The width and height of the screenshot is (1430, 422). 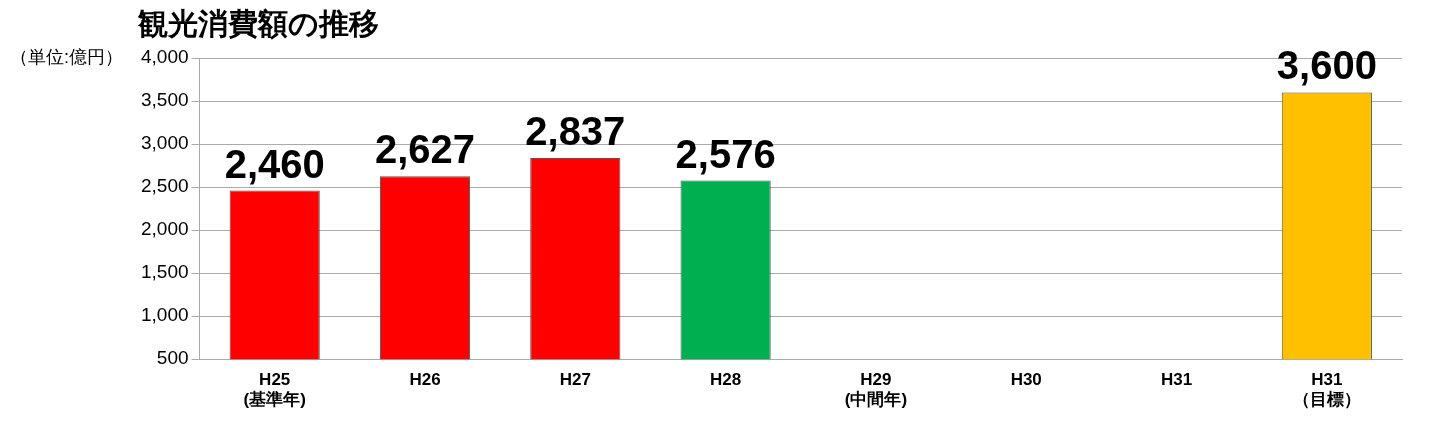 I want to click on x-tick-label: H25 (基準年), so click(x=274, y=390).